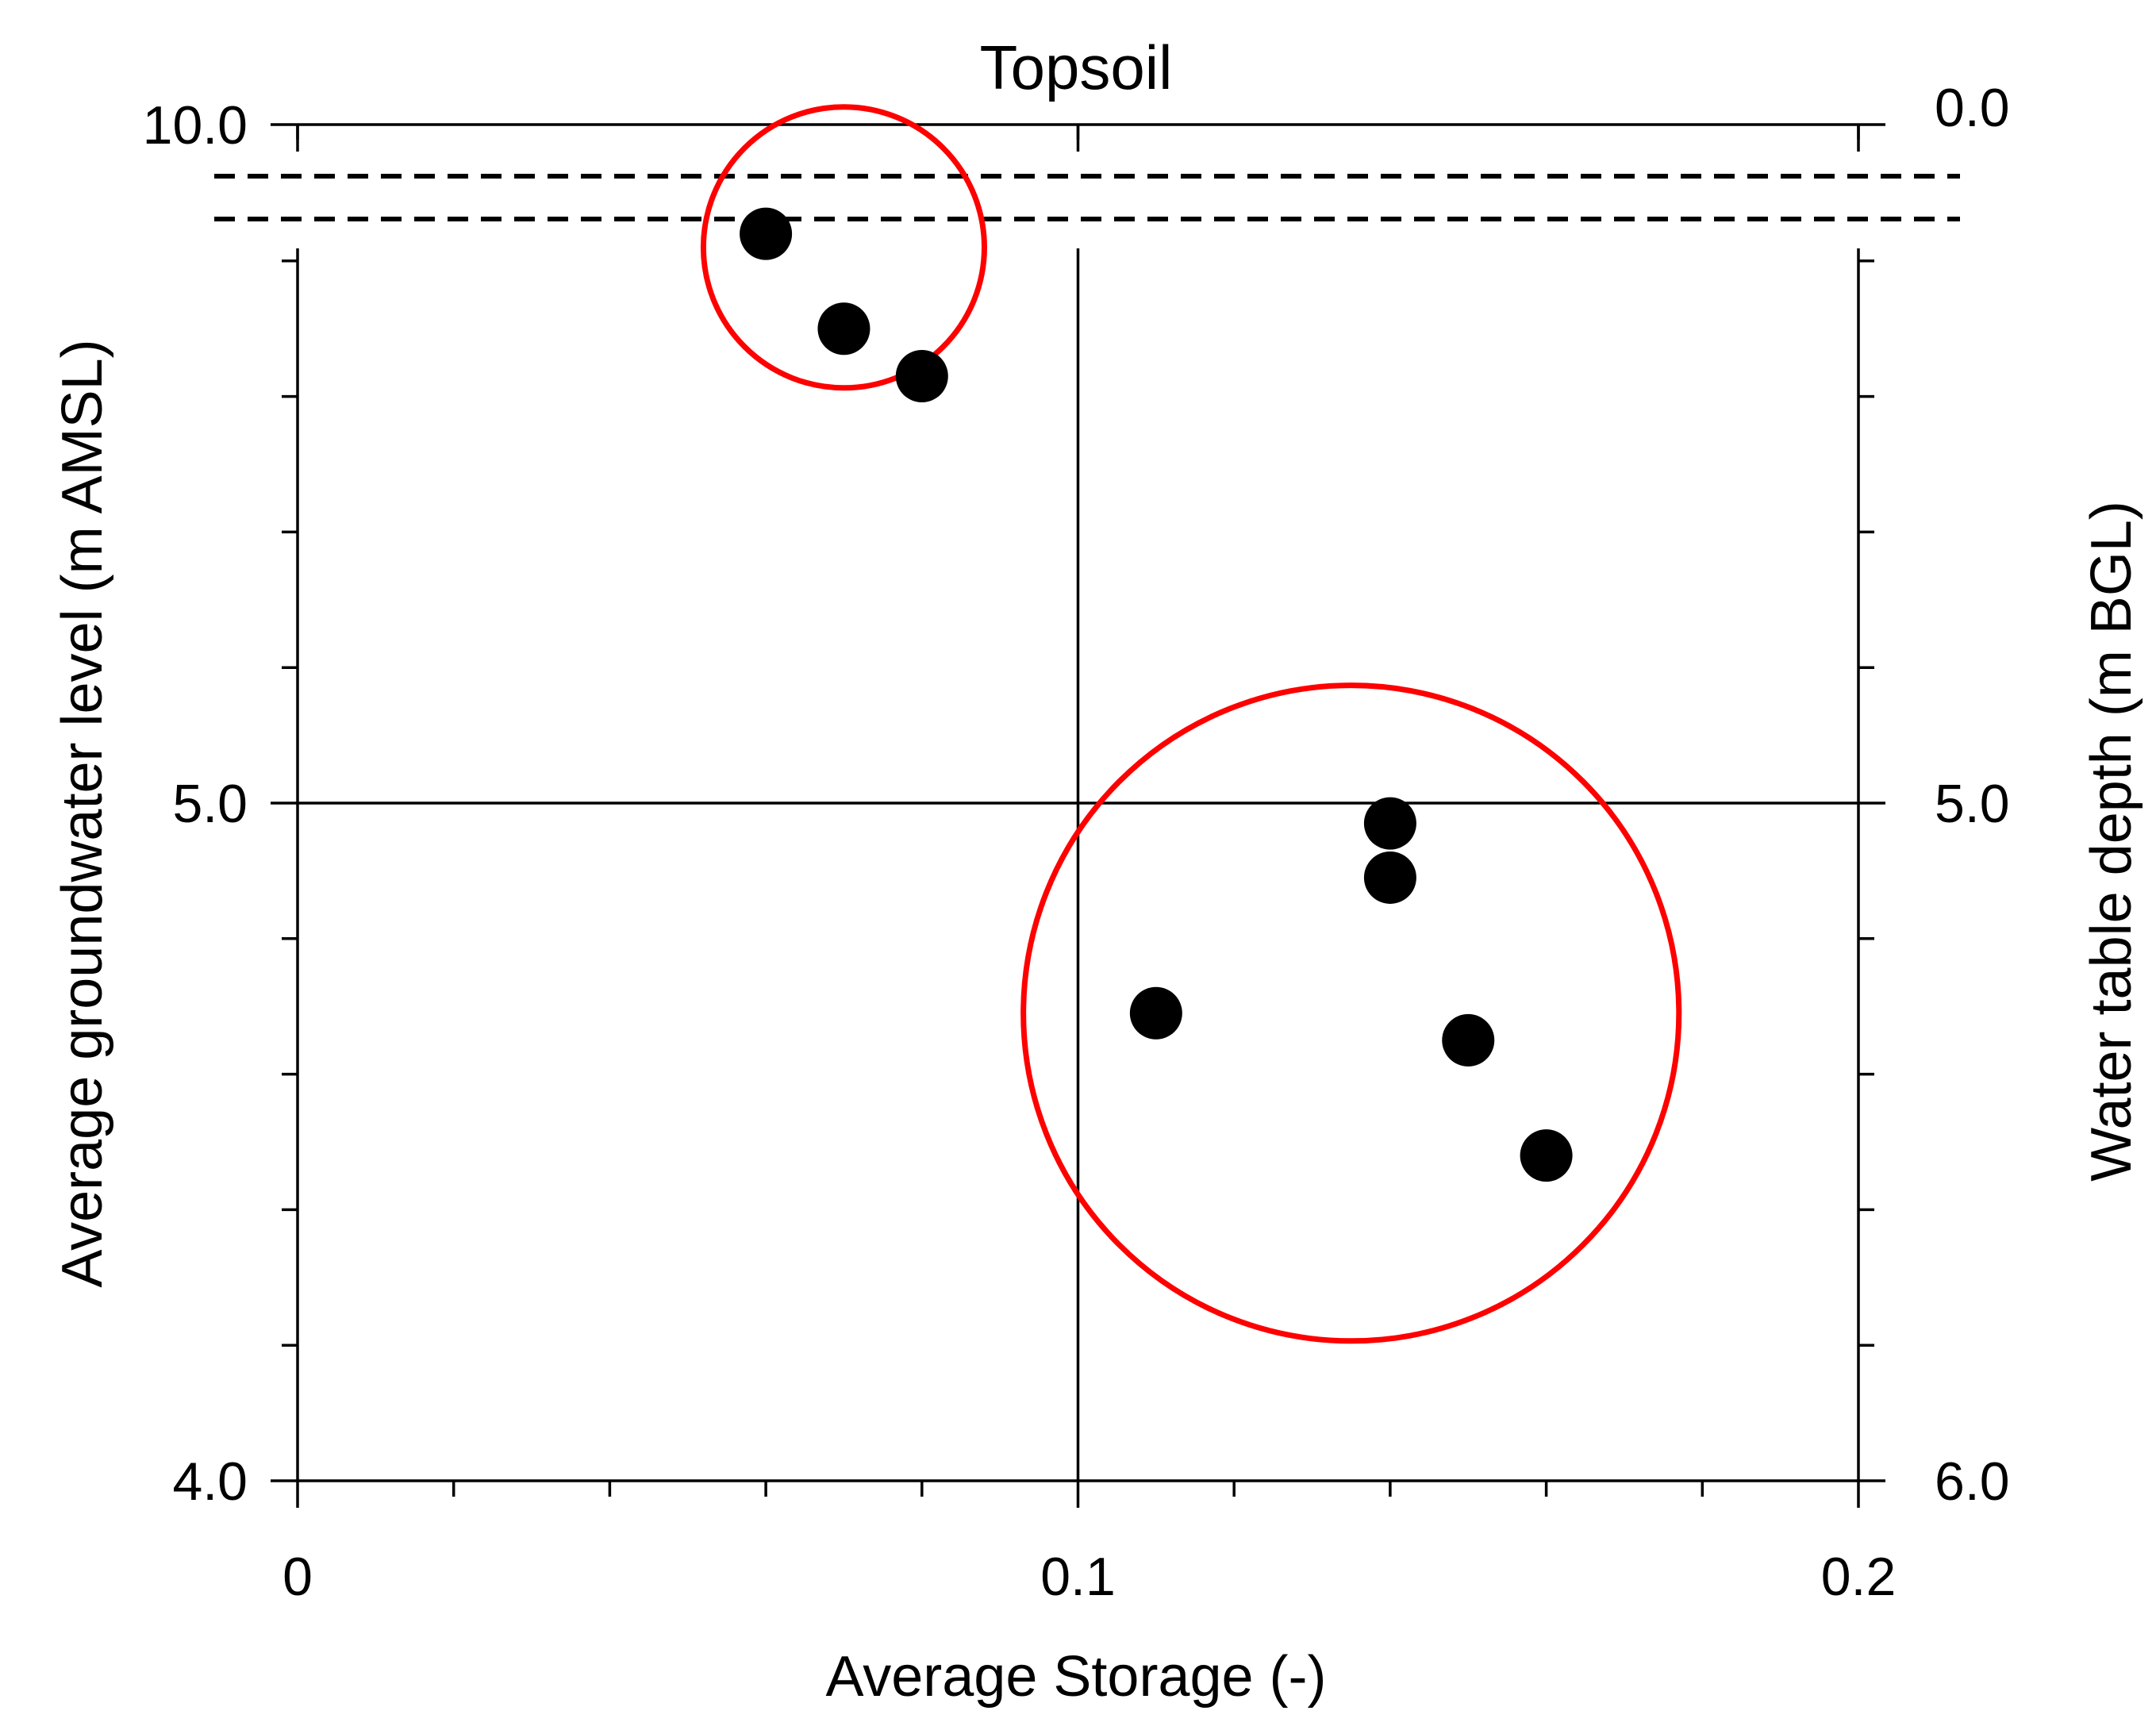  What do you see at coordinates (1859, 1577) in the screenshot?
I see `x-tick-label: 0.2` at bounding box center [1859, 1577].